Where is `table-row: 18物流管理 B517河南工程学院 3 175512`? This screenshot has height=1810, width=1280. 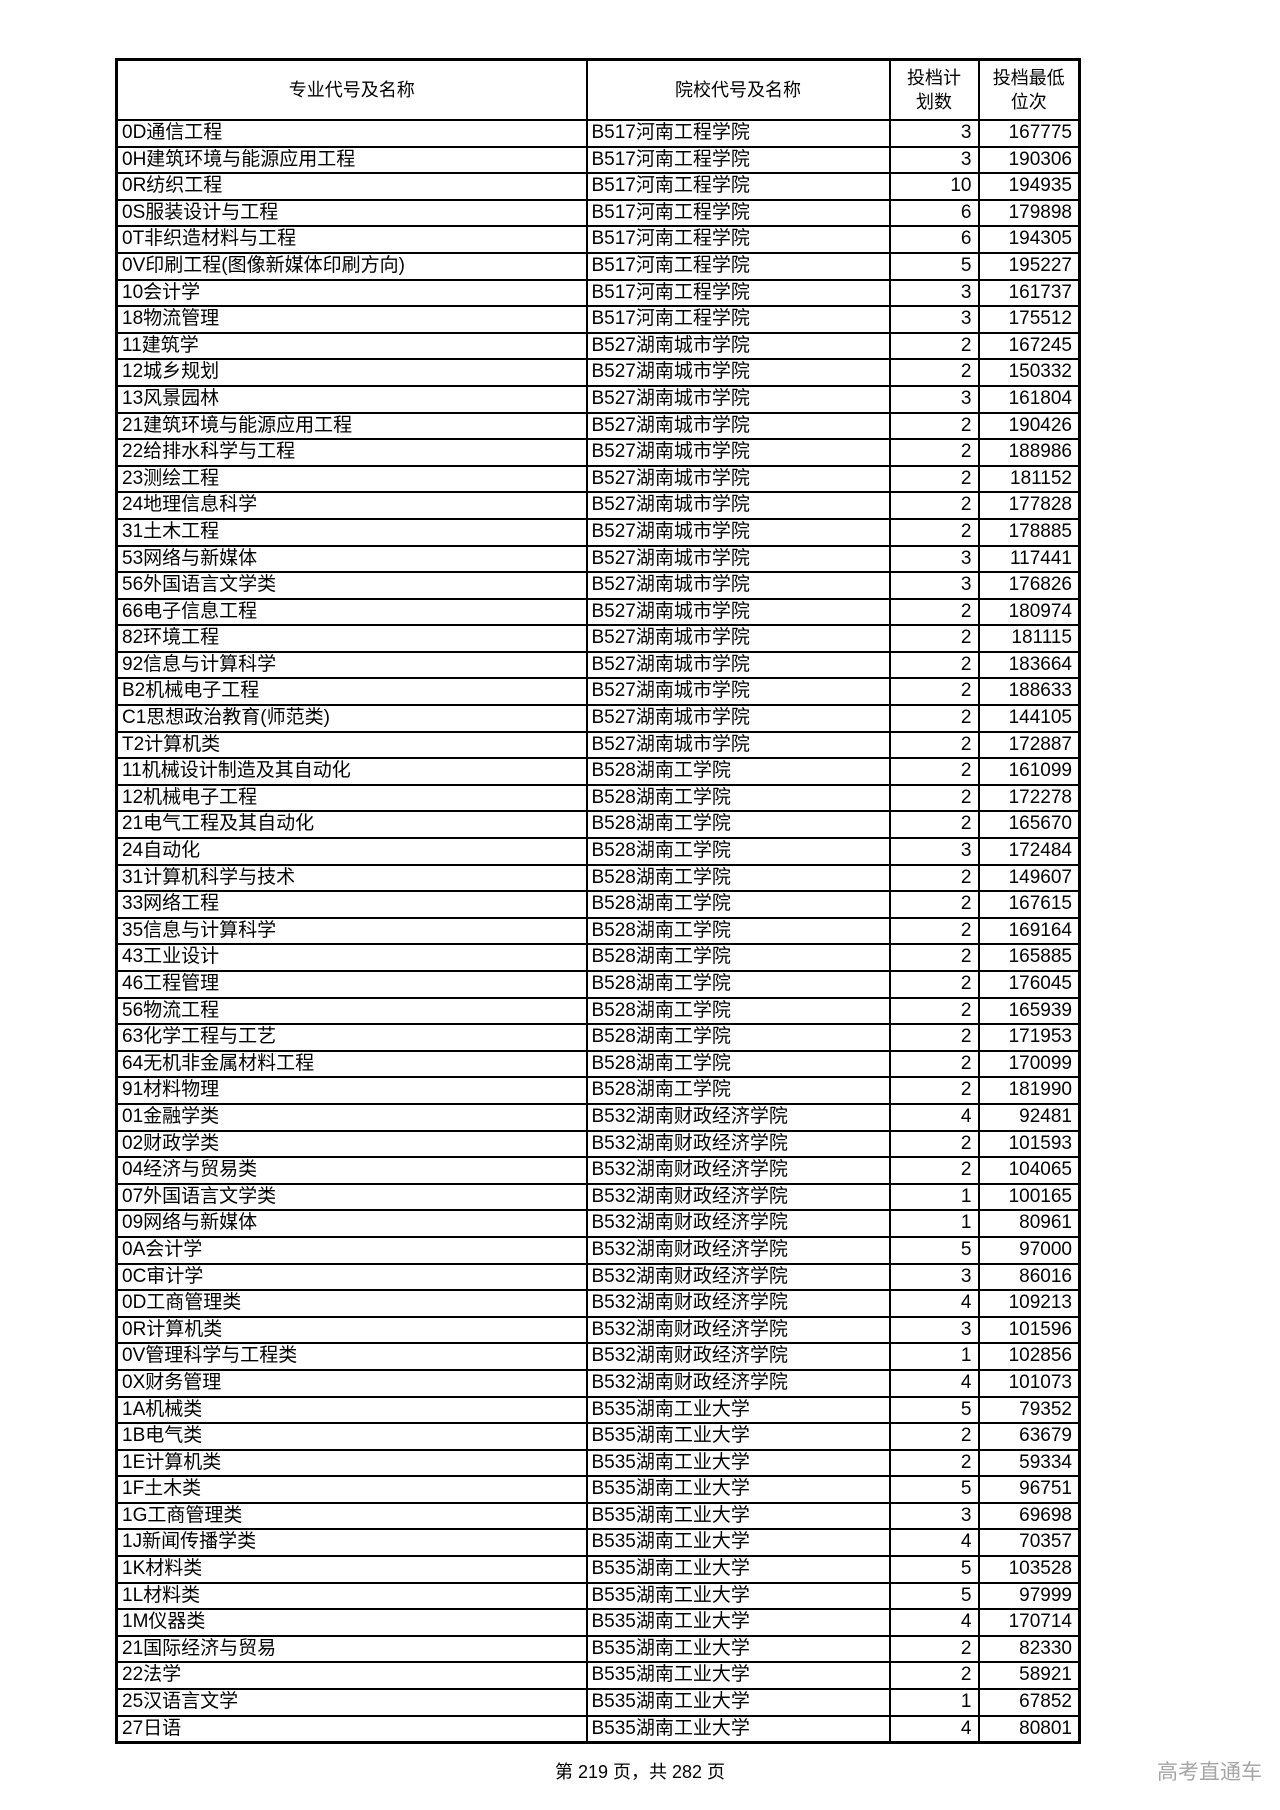
table-row: 18物流管理 B517河南工程学院 3 175512 is located at coordinates (598, 319).